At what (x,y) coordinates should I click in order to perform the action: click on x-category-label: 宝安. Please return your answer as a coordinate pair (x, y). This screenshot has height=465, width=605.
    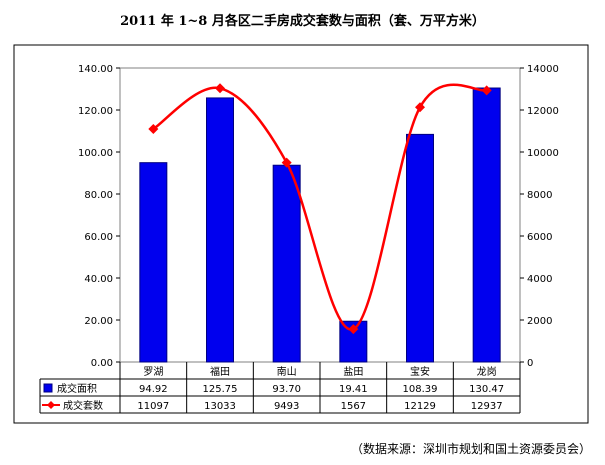
    Looking at the image, I should click on (420, 371).